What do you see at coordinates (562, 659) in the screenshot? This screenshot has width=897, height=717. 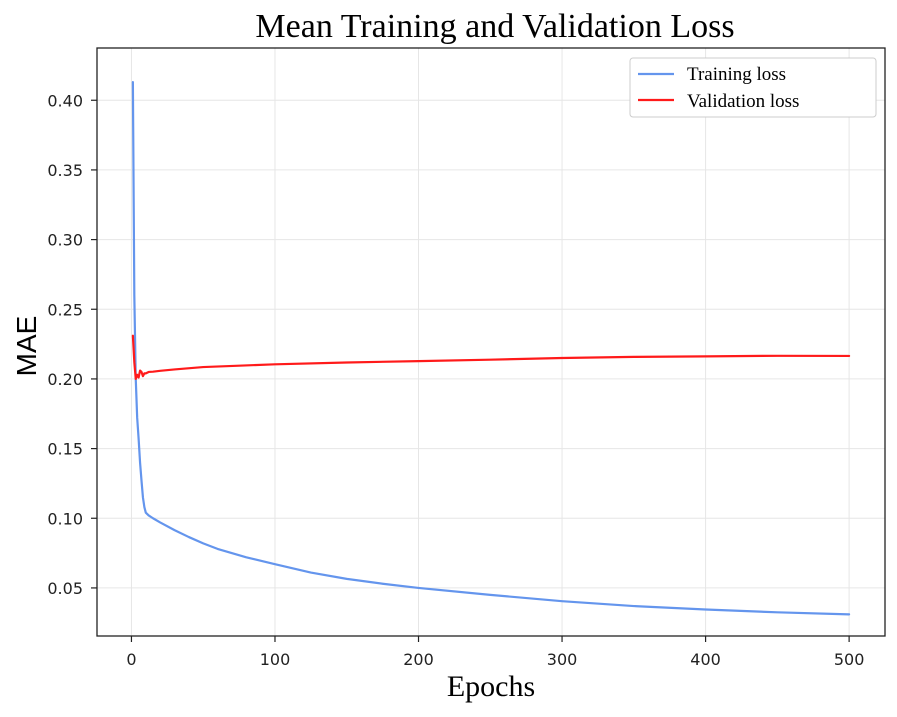 I see `x-tick-label: 300` at bounding box center [562, 659].